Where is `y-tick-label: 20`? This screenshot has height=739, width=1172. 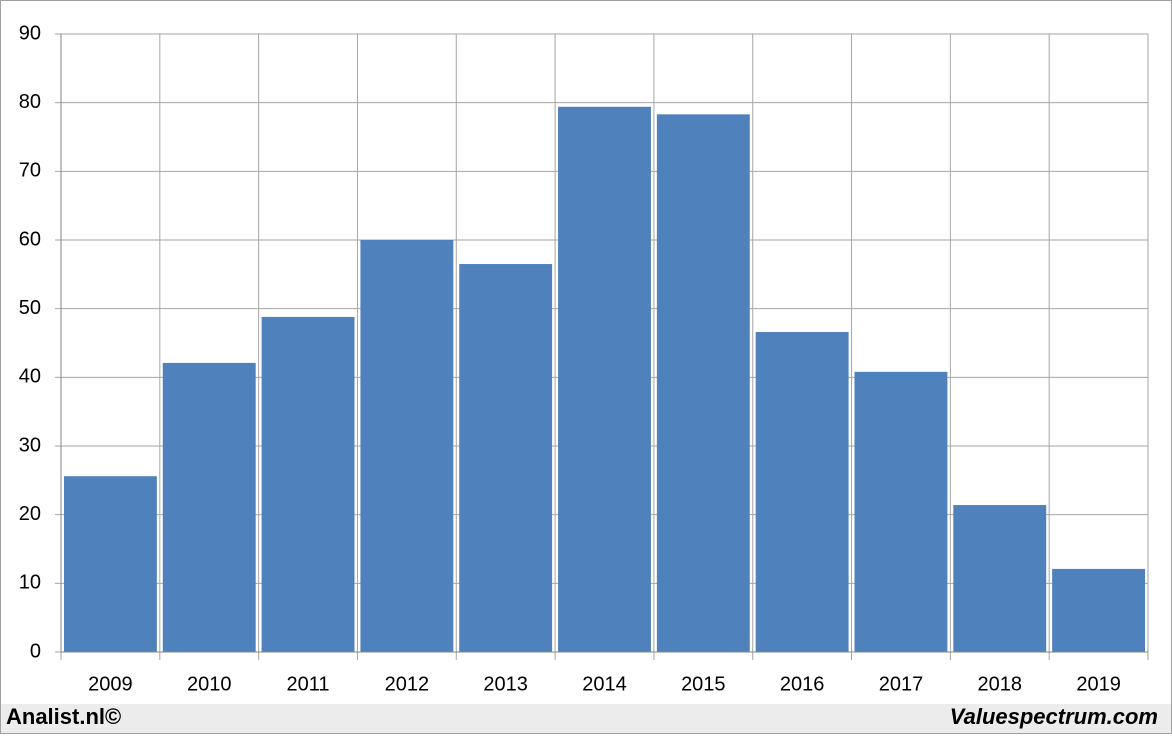
y-tick-label: 20 is located at coordinates (30, 514).